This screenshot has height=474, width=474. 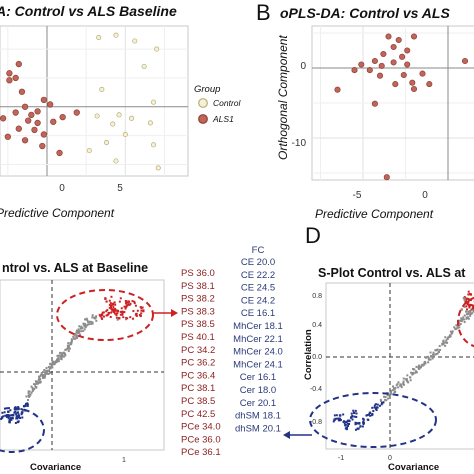 I want to click on lipid-right-item: CE 22.2, so click(x=258, y=275).